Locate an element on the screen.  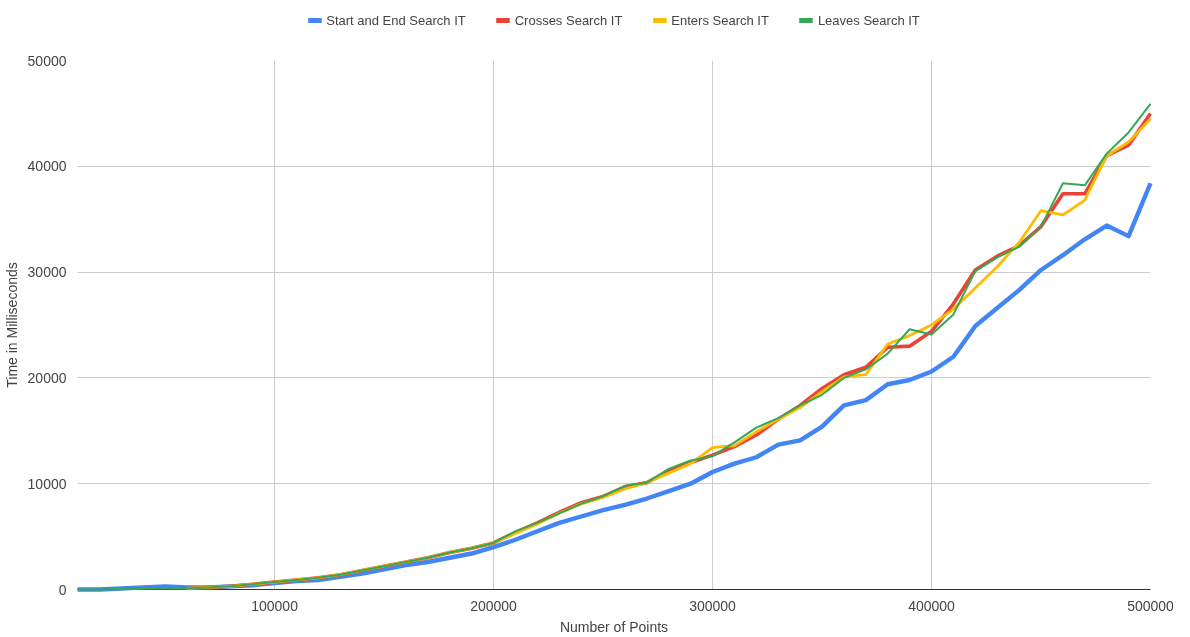
x-axis-title: Number of Points is located at coordinates (614, 626).